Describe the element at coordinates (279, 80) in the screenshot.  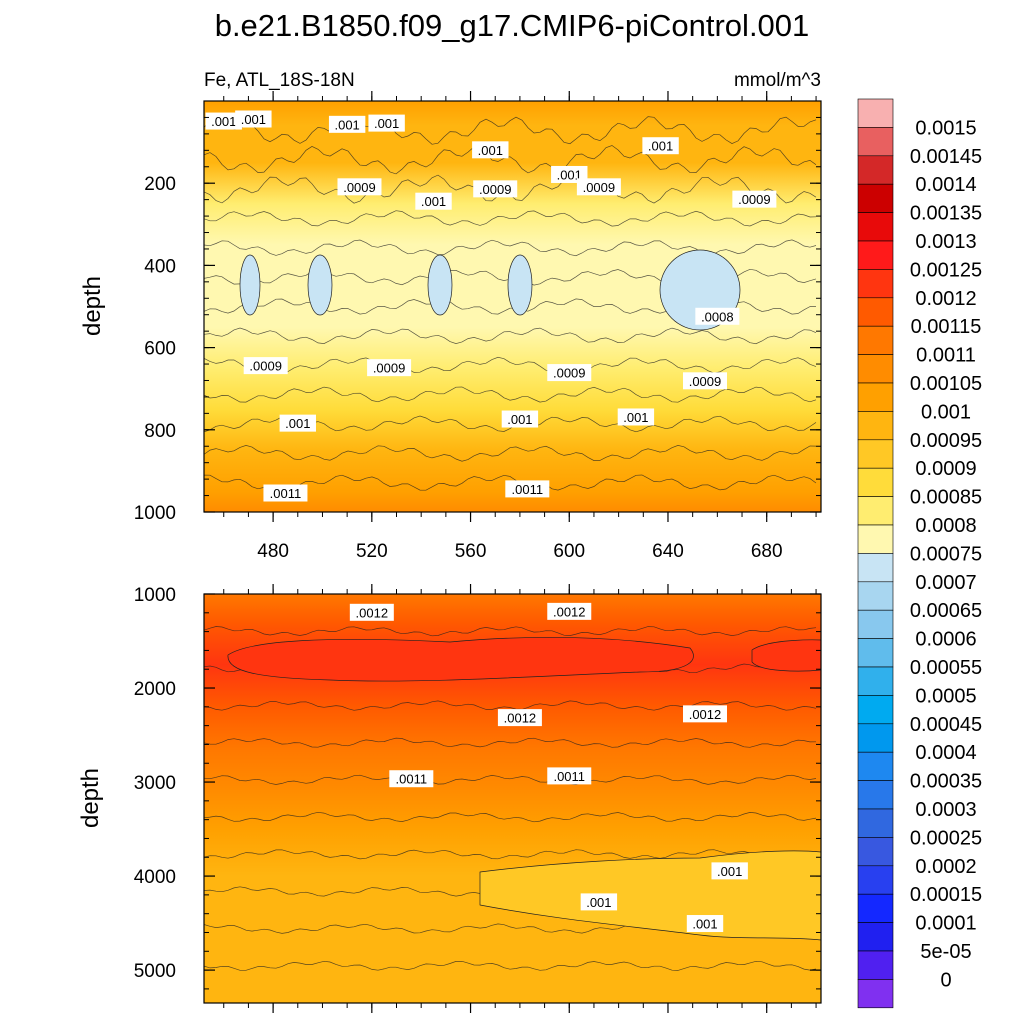
I see `variable-label: Fe, ATL_18S-18N` at that location.